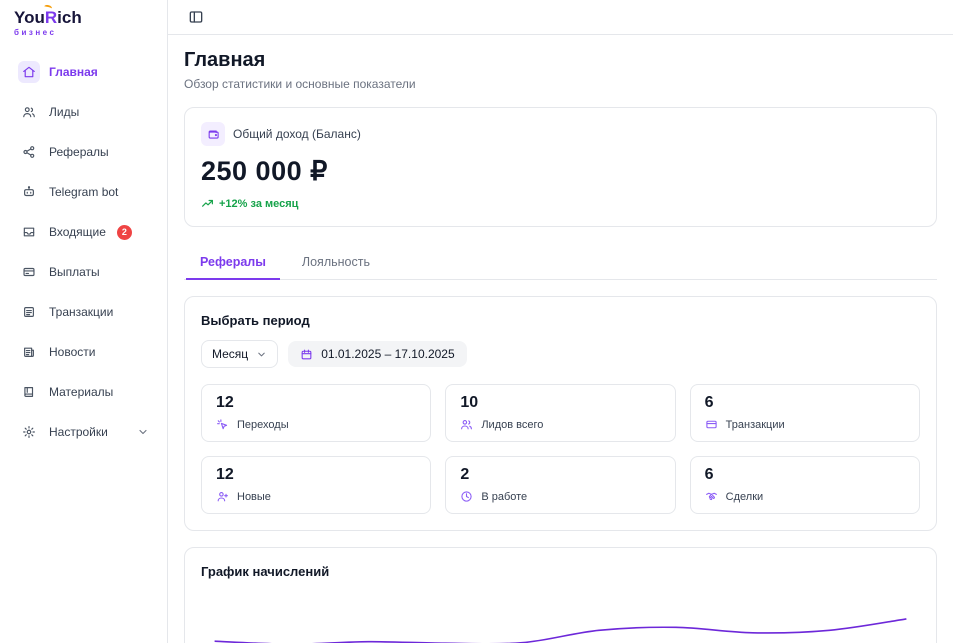  I want to click on sidebar-item-transactions: Транзакции, so click(83, 312).